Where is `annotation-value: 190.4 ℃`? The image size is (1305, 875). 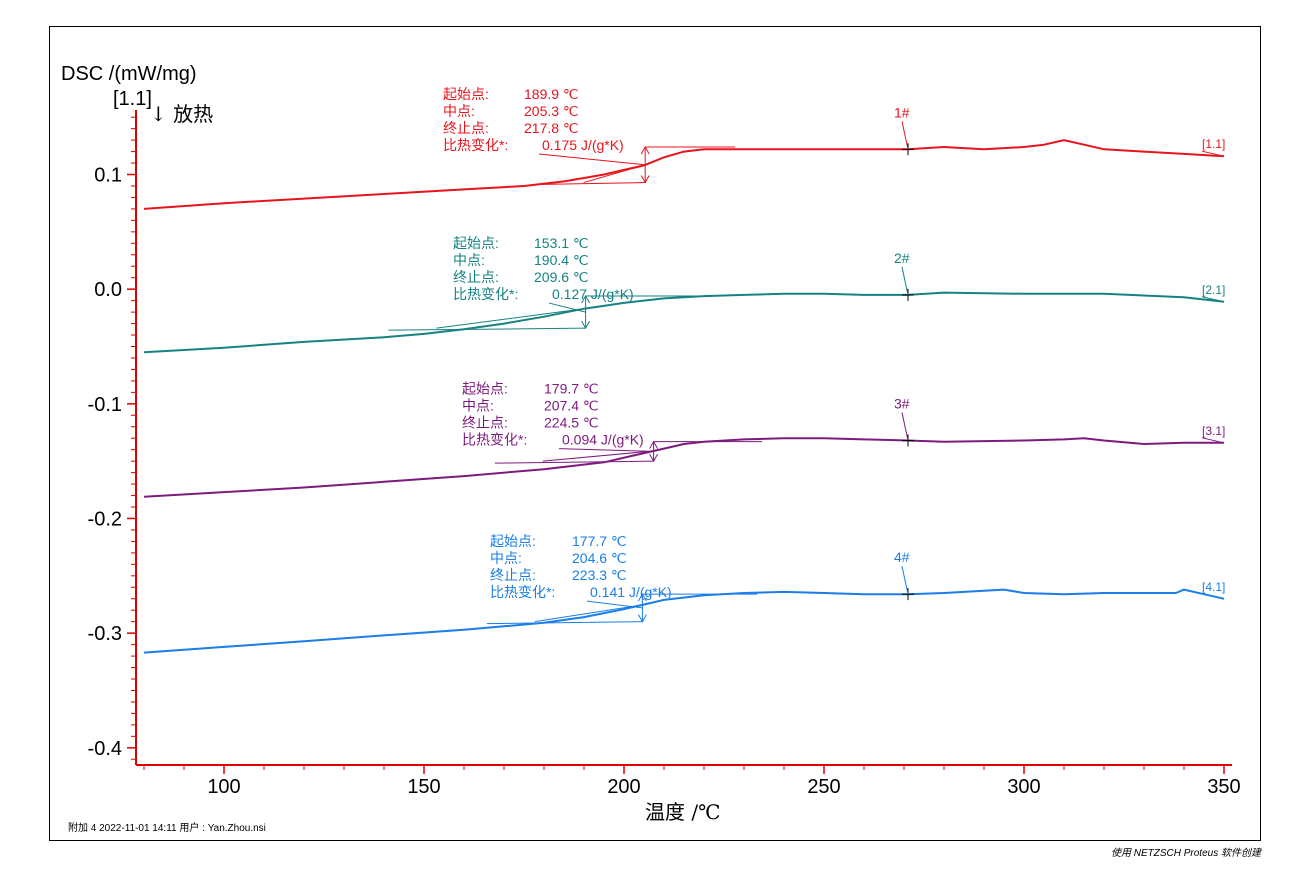 annotation-value: 190.4 ℃ is located at coordinates (561, 260).